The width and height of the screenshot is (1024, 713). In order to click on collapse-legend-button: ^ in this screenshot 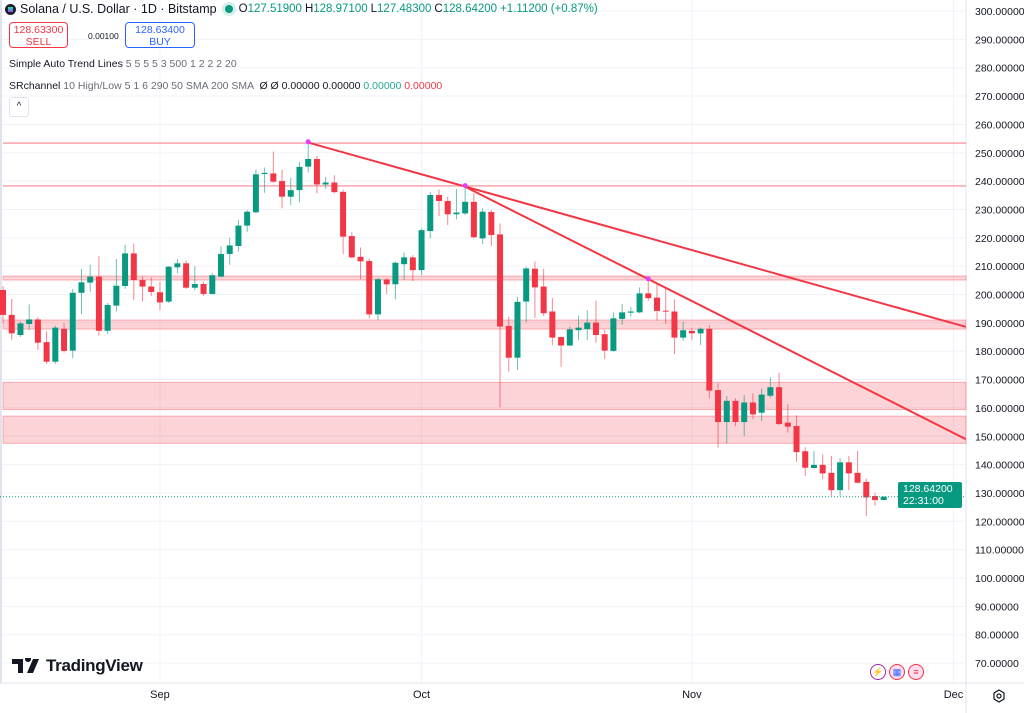, I will do `click(19, 107)`.